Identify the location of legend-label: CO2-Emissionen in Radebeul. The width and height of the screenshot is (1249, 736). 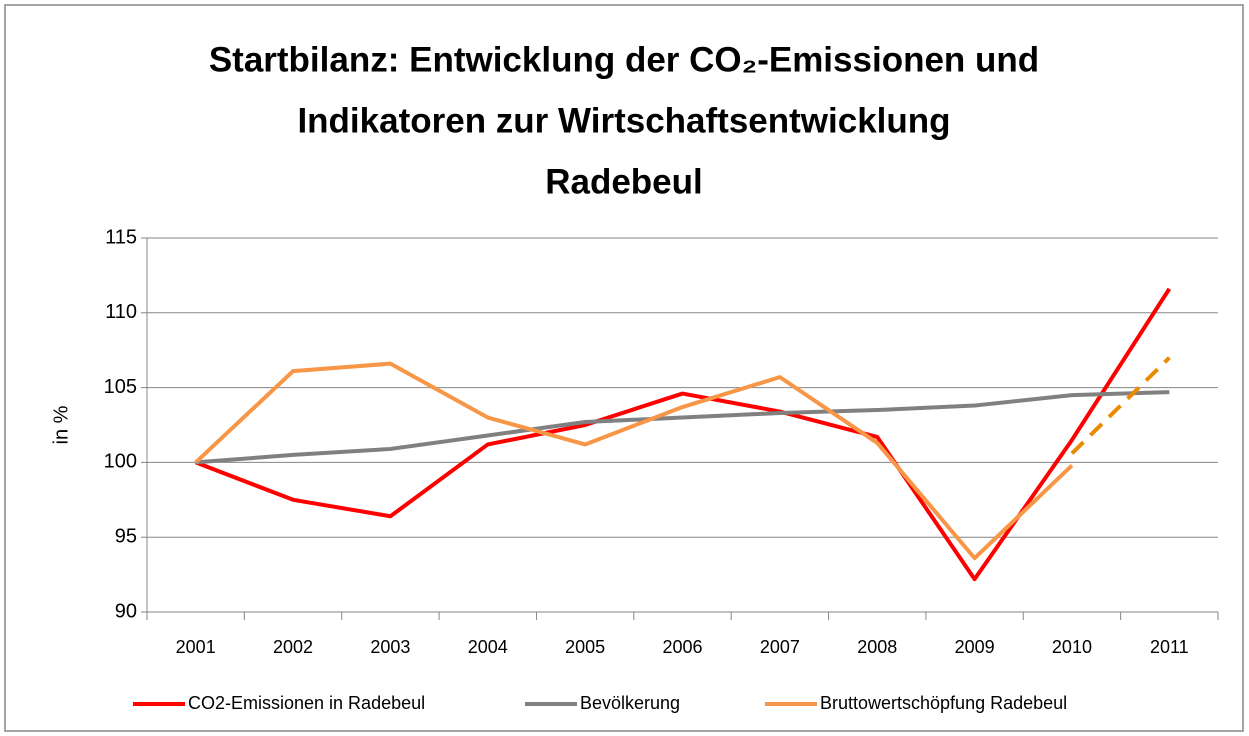
(306, 703).